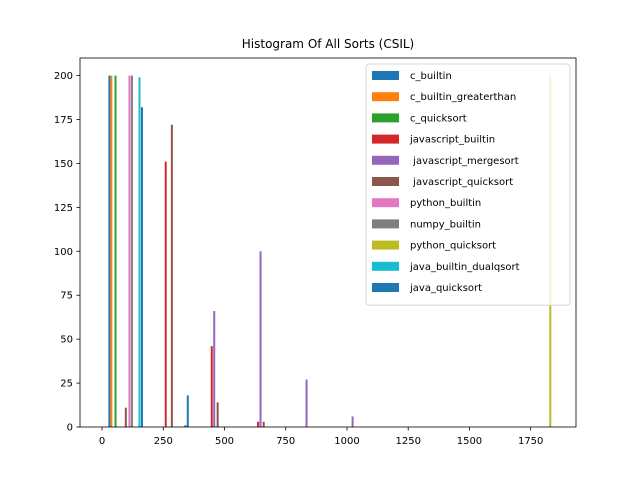  Describe the element at coordinates (464, 267) in the screenshot. I see `legend-label: java_builtin_dualqsort` at that location.